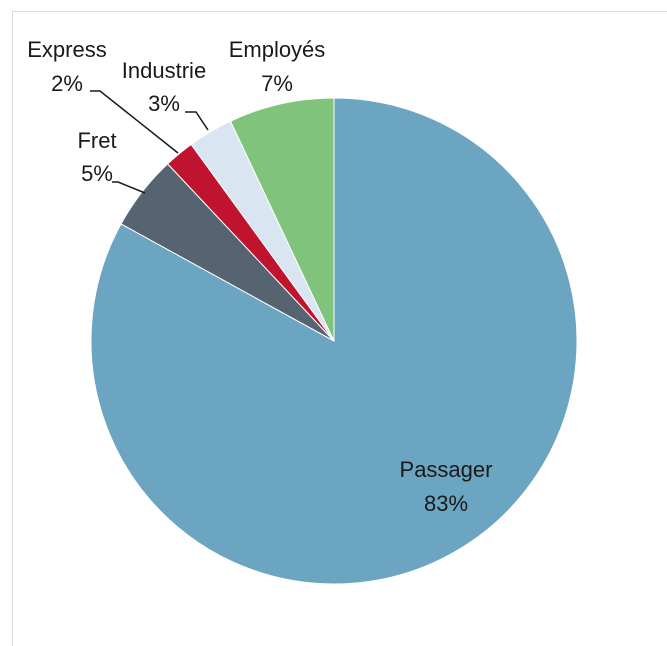 The image size is (667, 646). Describe the element at coordinates (97, 173) in the screenshot. I see `value-fret: 5%` at that location.